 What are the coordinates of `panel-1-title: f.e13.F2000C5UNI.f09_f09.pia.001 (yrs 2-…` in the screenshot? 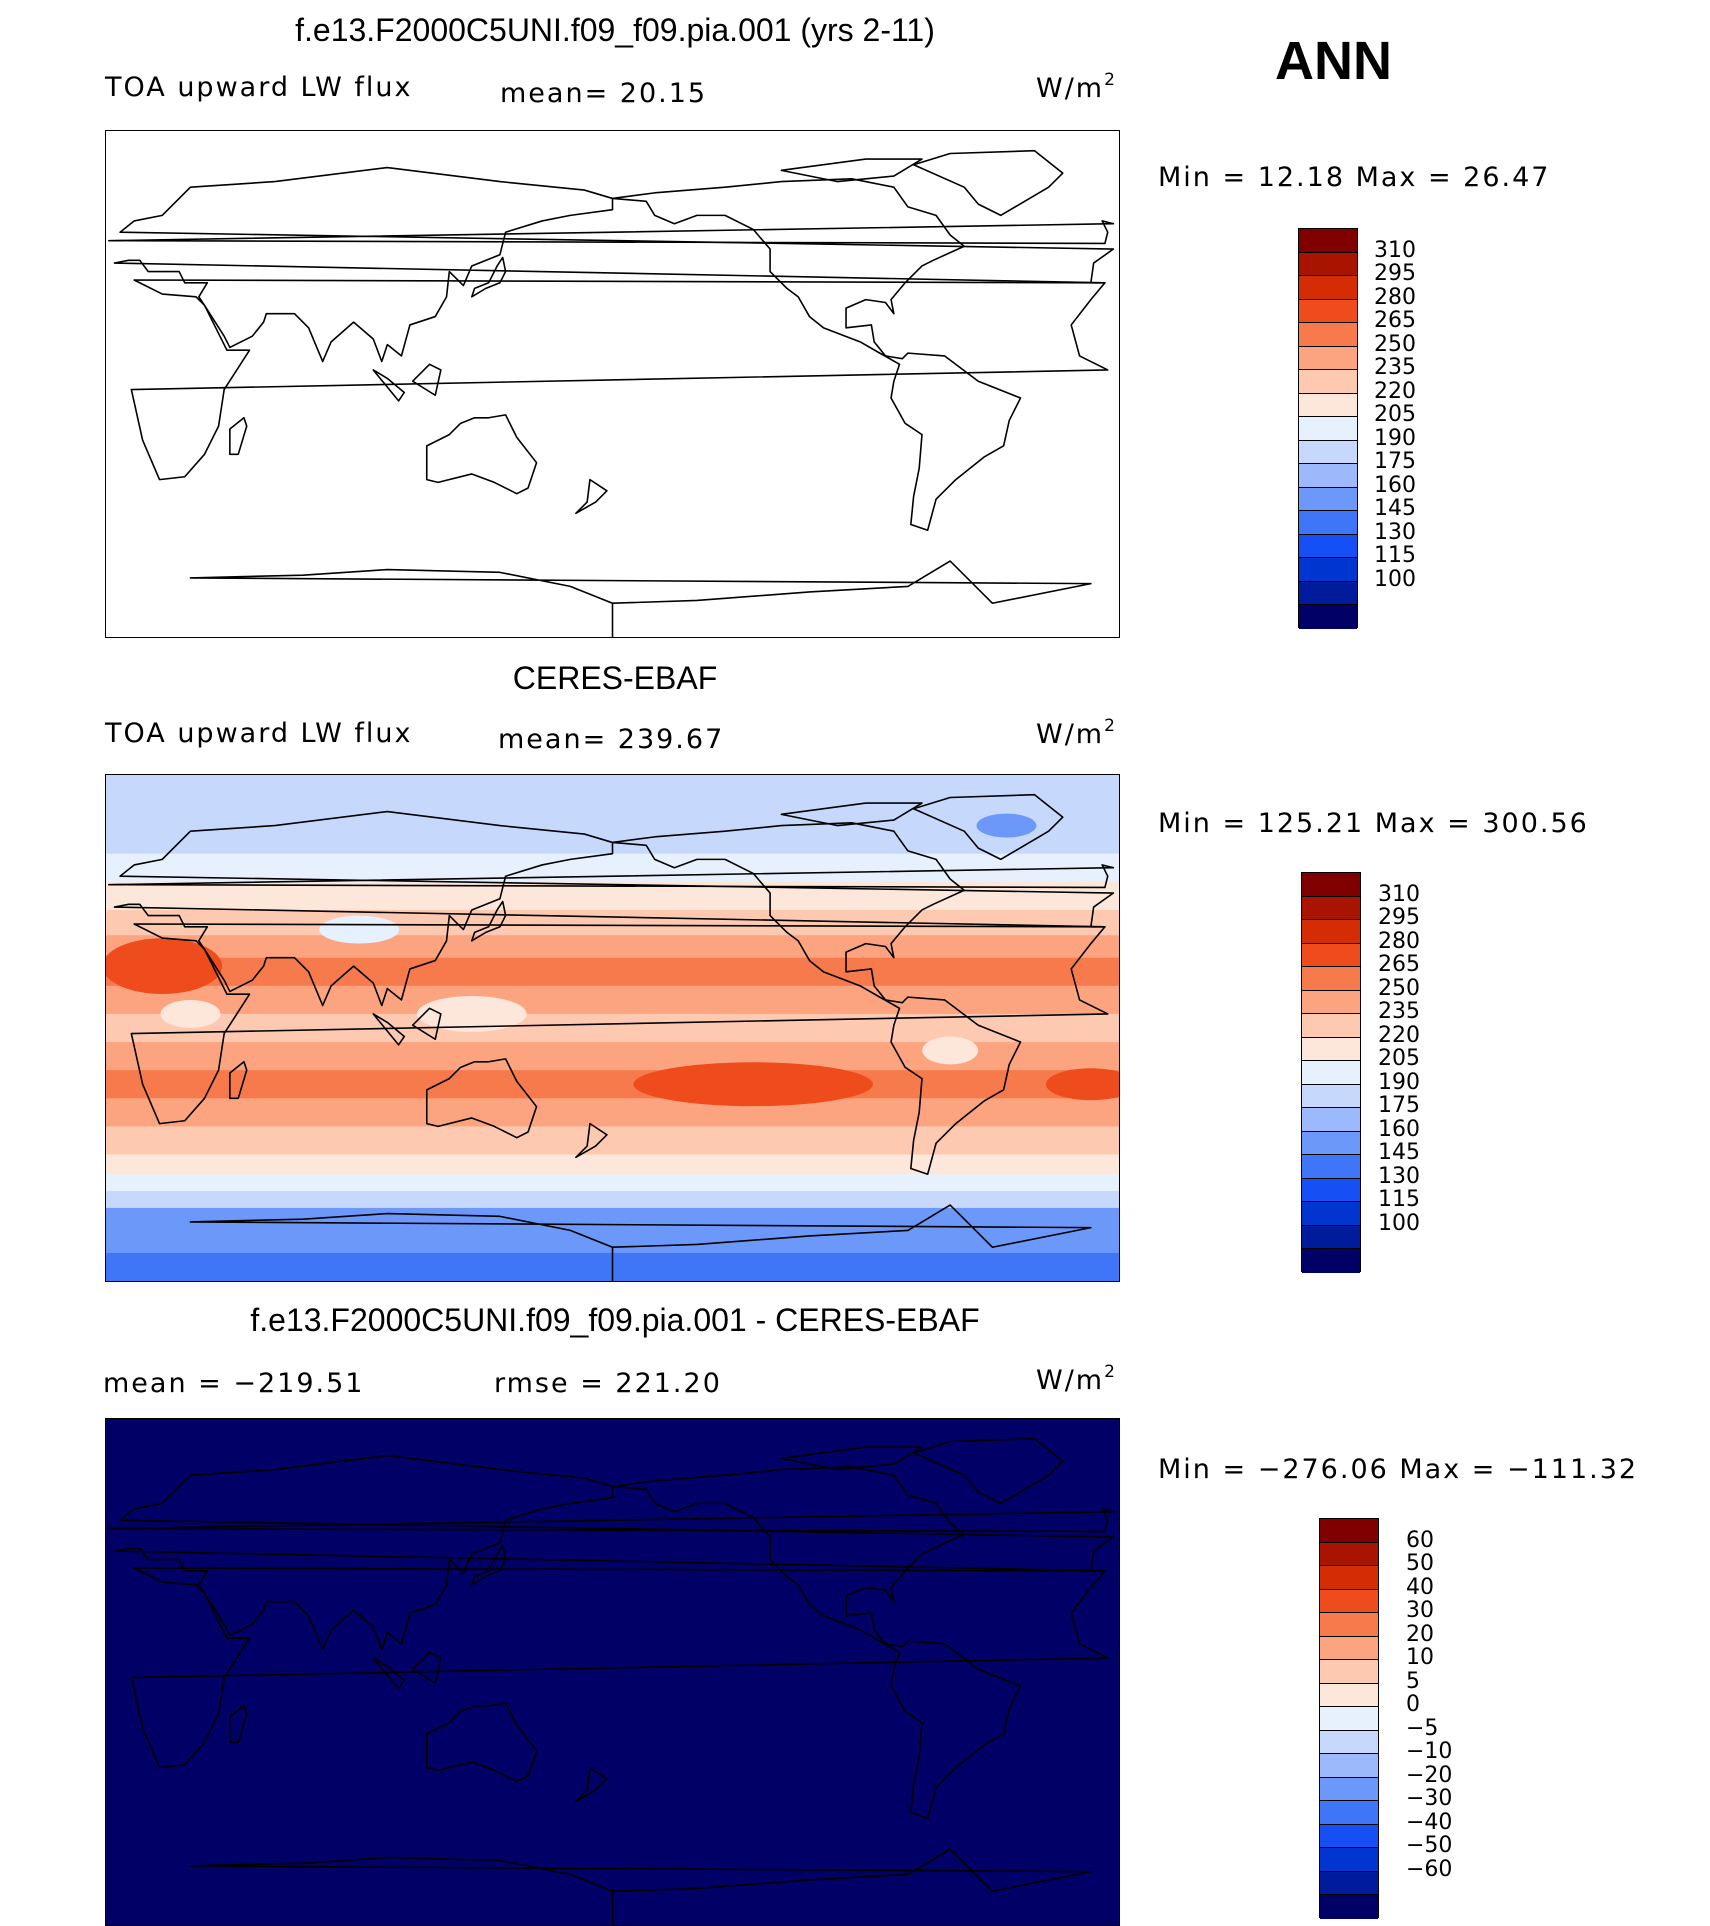 It's located at (615, 30).